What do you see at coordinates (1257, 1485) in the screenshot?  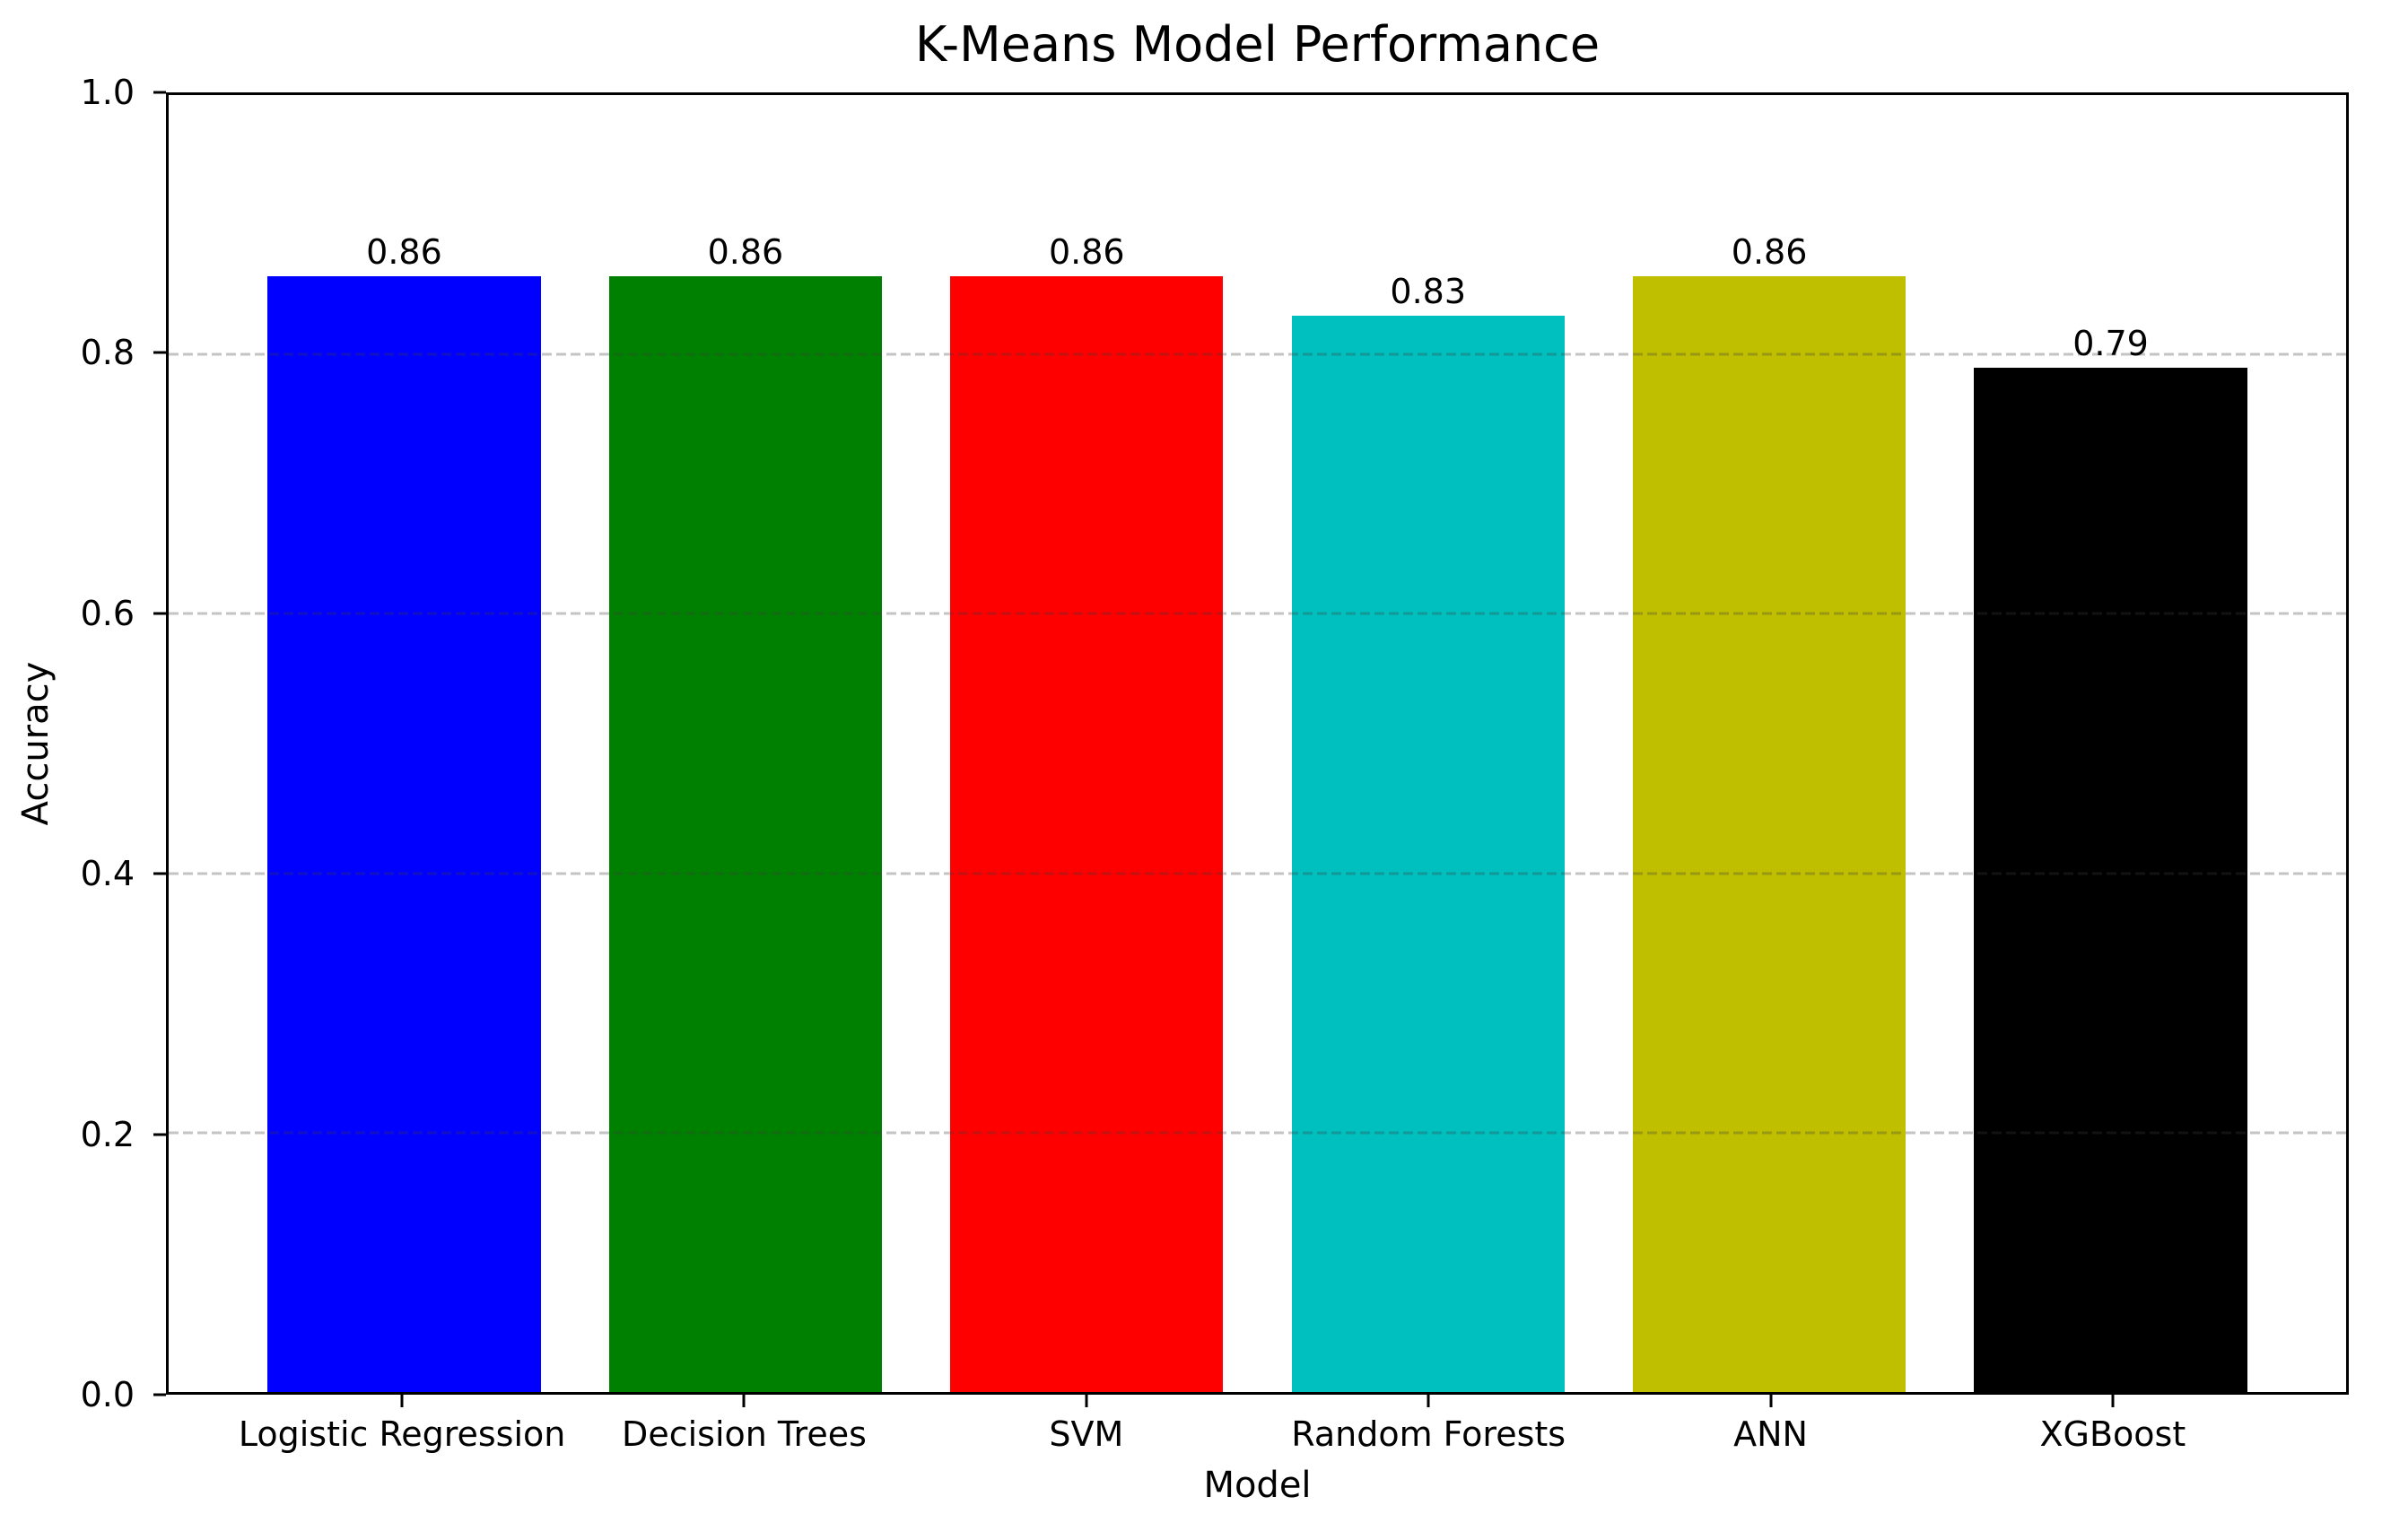 I see `x-axis-label: Model` at bounding box center [1257, 1485].